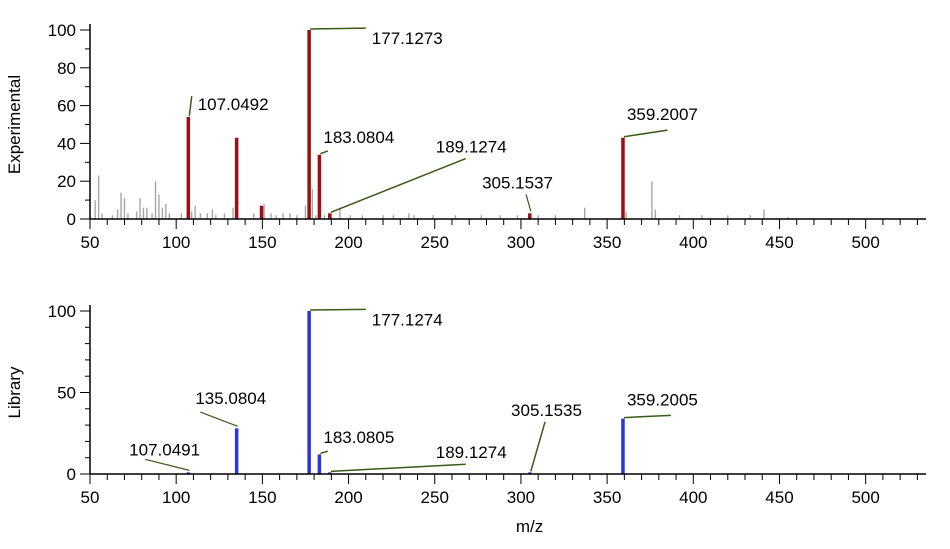 The width and height of the screenshot is (950, 549). I want to click on y-tick-label: 40, so click(66, 143).